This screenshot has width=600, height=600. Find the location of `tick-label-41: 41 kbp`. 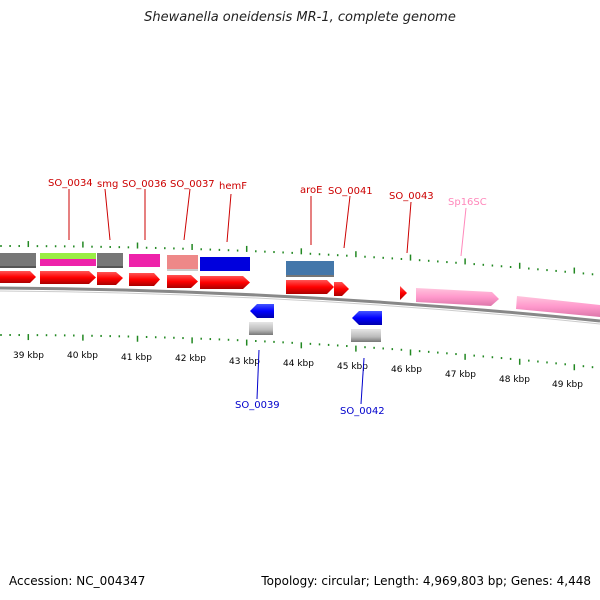

tick-label-41: 41 kbp is located at coordinates (136, 358).